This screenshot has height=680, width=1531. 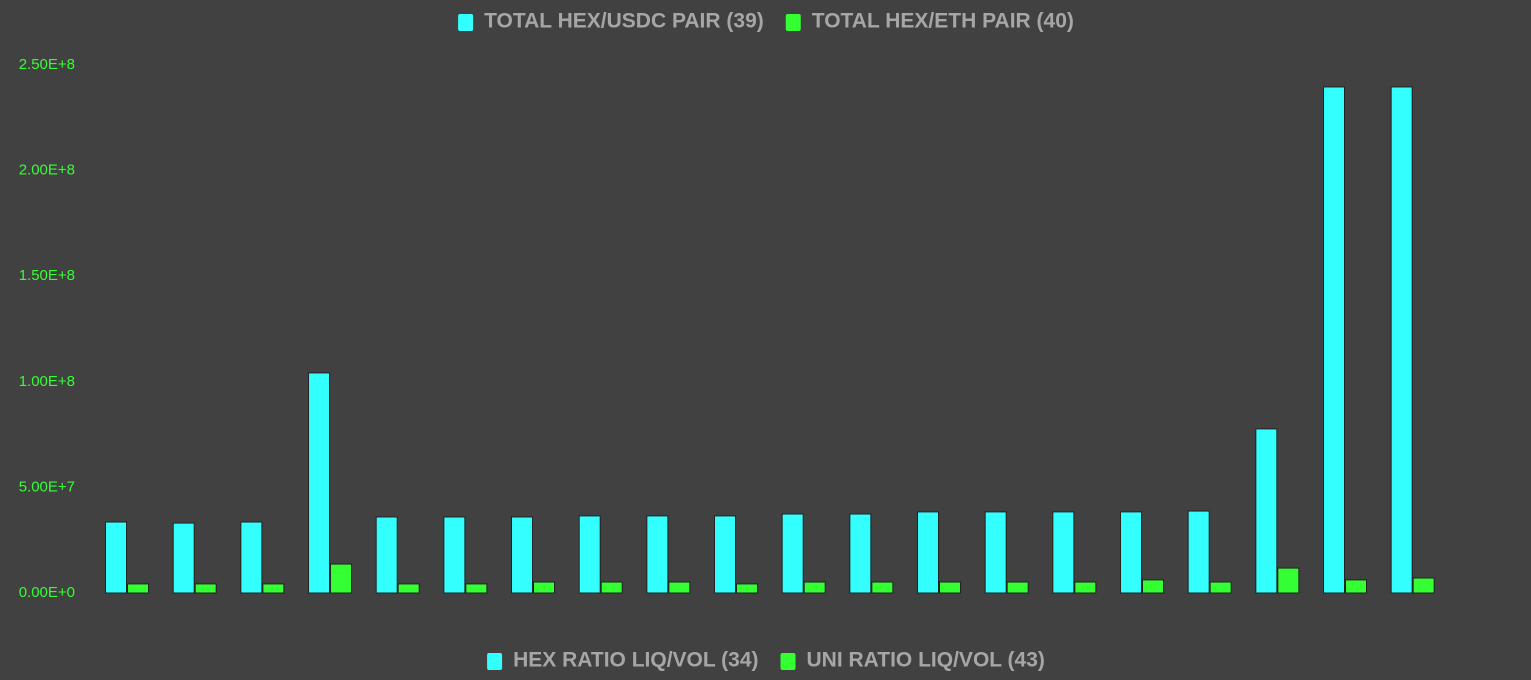 I want to click on legend-label: TOTAL HEX/USDC PAIR (39), so click(x=624, y=21).